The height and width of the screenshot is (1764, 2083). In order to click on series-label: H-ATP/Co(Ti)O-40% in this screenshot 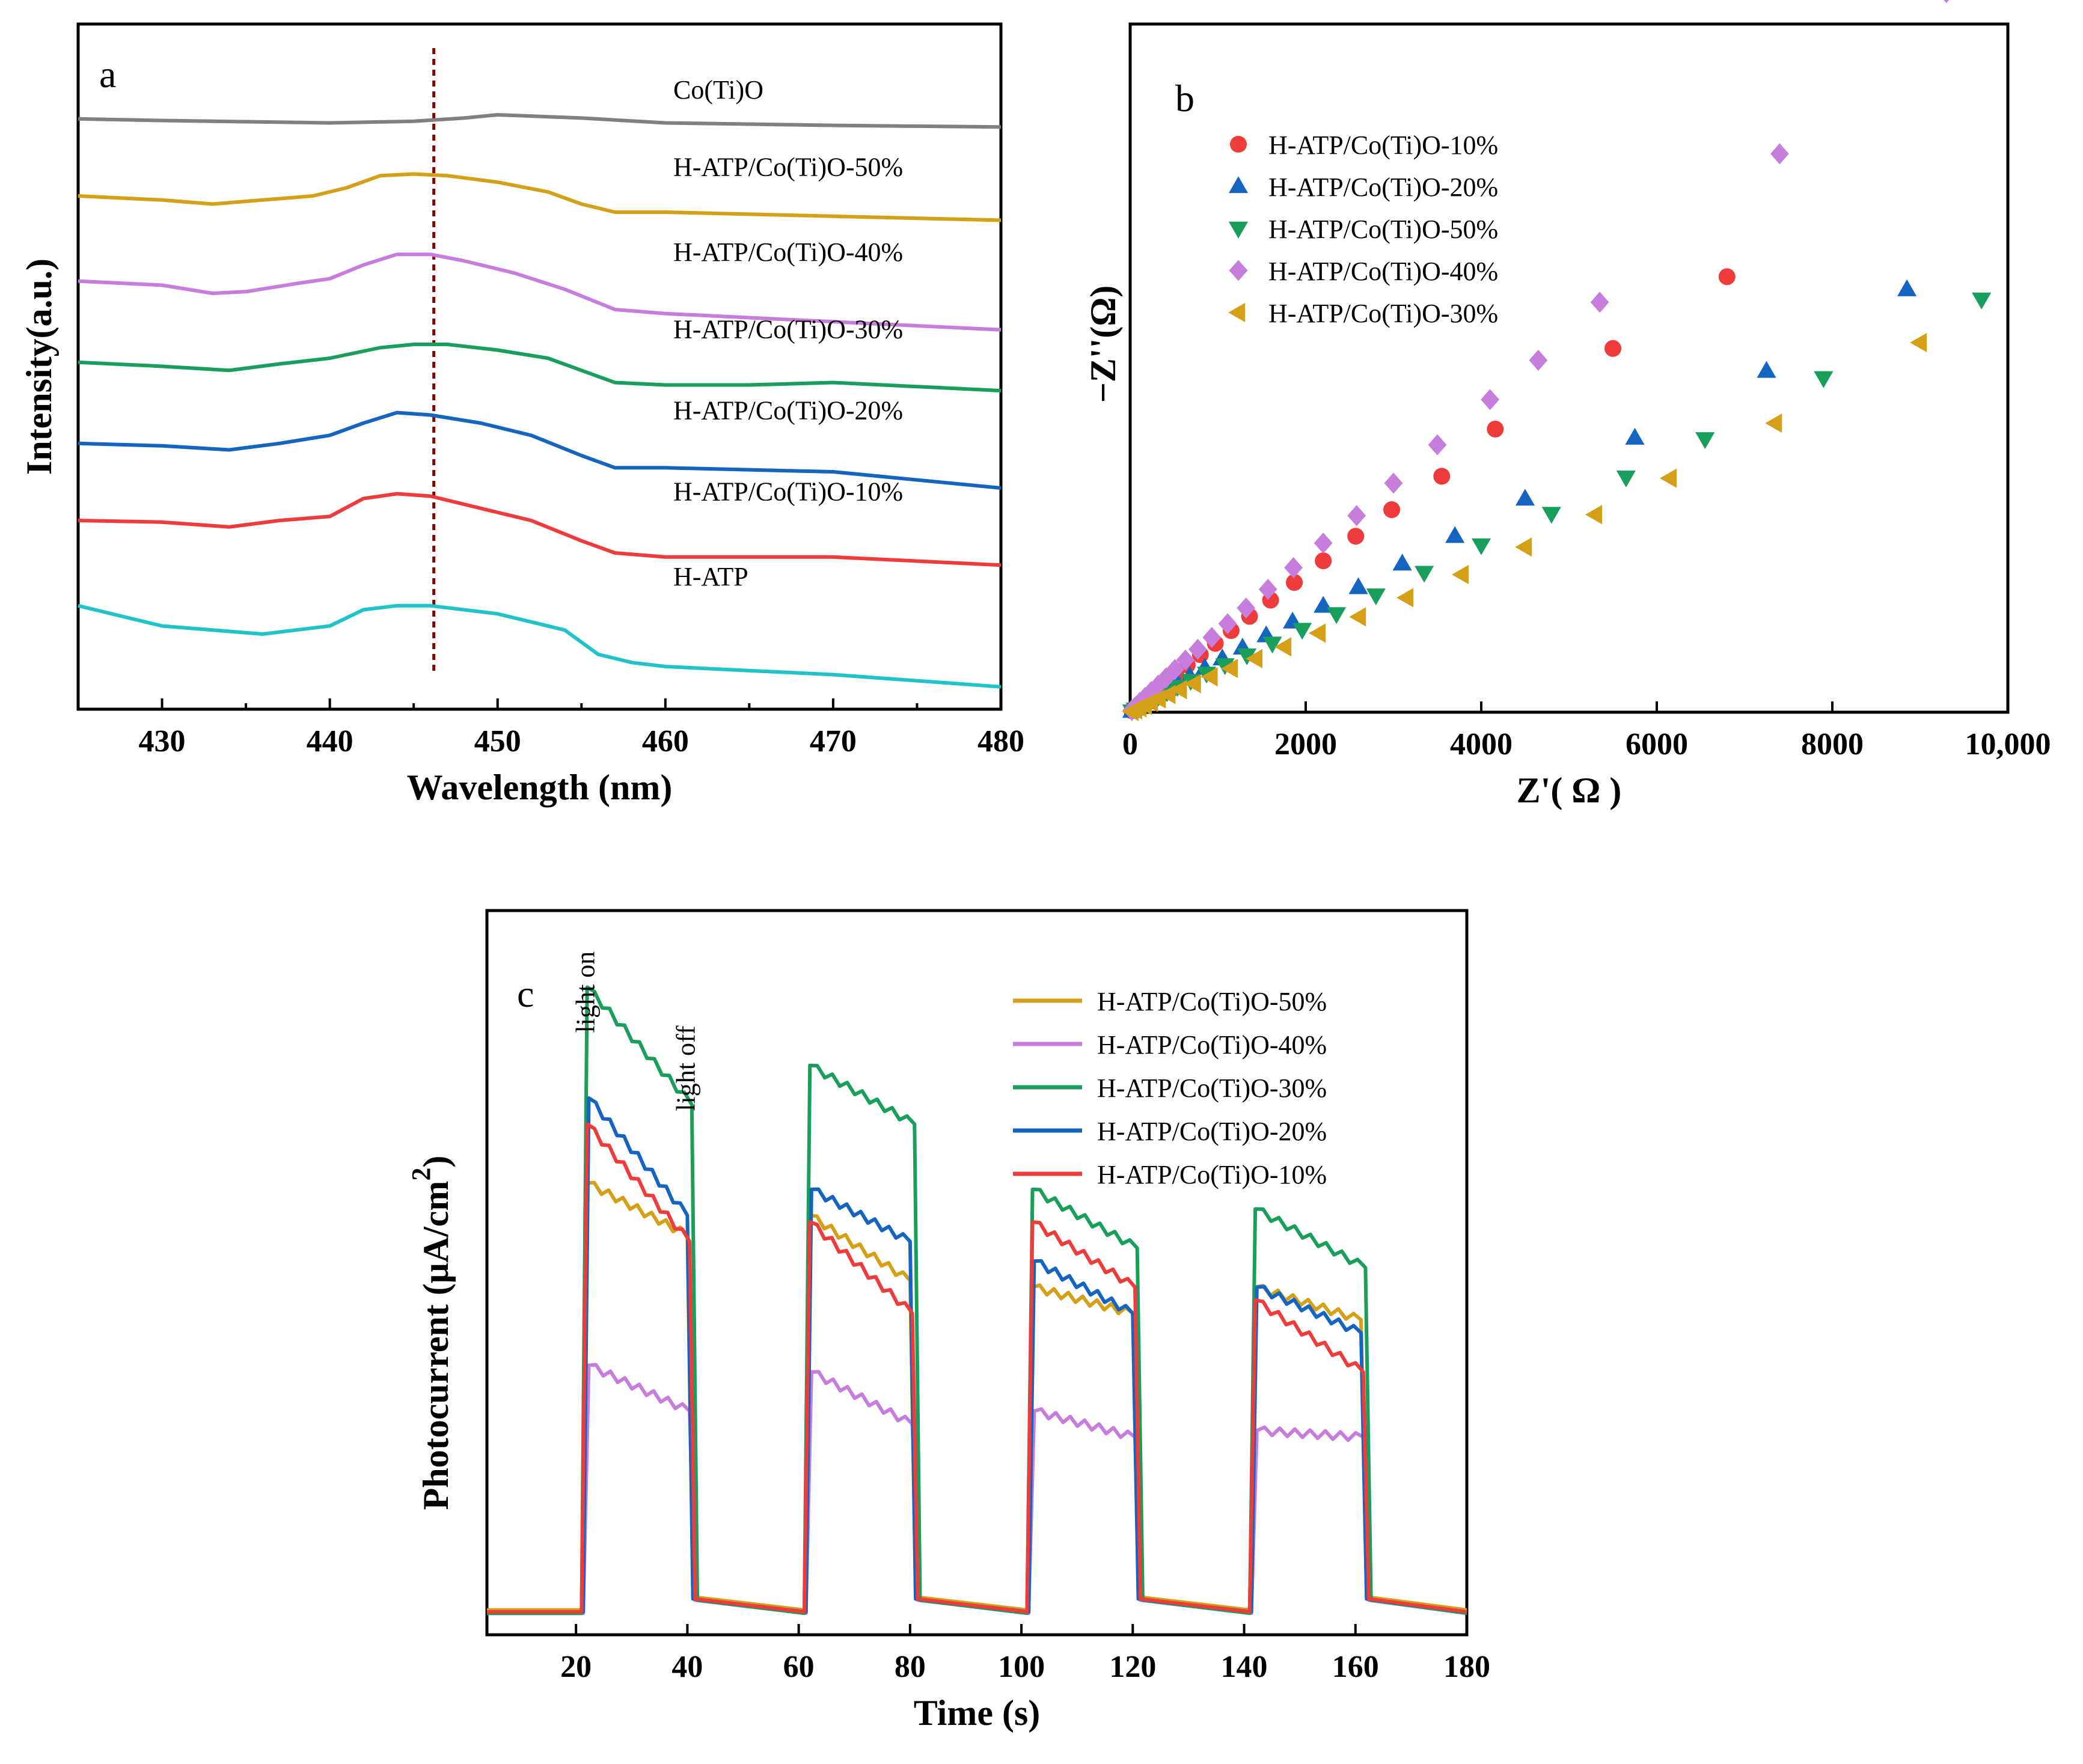, I will do `click(788, 252)`.